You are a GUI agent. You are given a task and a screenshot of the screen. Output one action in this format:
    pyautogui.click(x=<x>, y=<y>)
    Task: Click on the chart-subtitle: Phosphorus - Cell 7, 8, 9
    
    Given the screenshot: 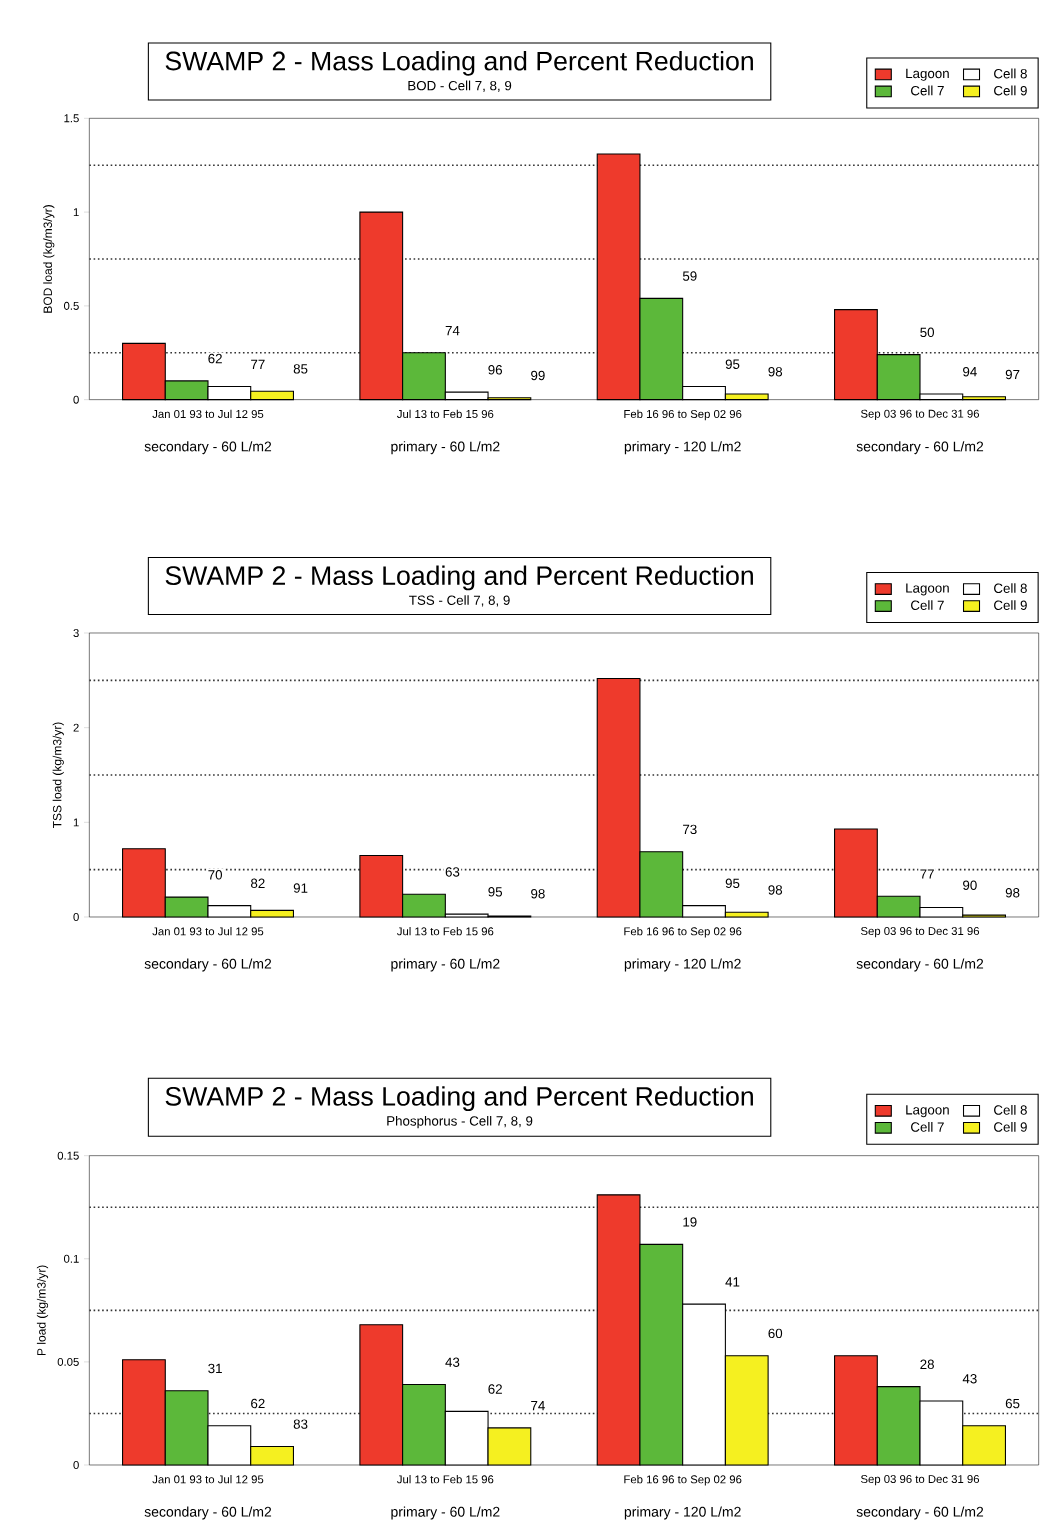 What is the action you would take?
    pyautogui.click(x=460, y=1122)
    